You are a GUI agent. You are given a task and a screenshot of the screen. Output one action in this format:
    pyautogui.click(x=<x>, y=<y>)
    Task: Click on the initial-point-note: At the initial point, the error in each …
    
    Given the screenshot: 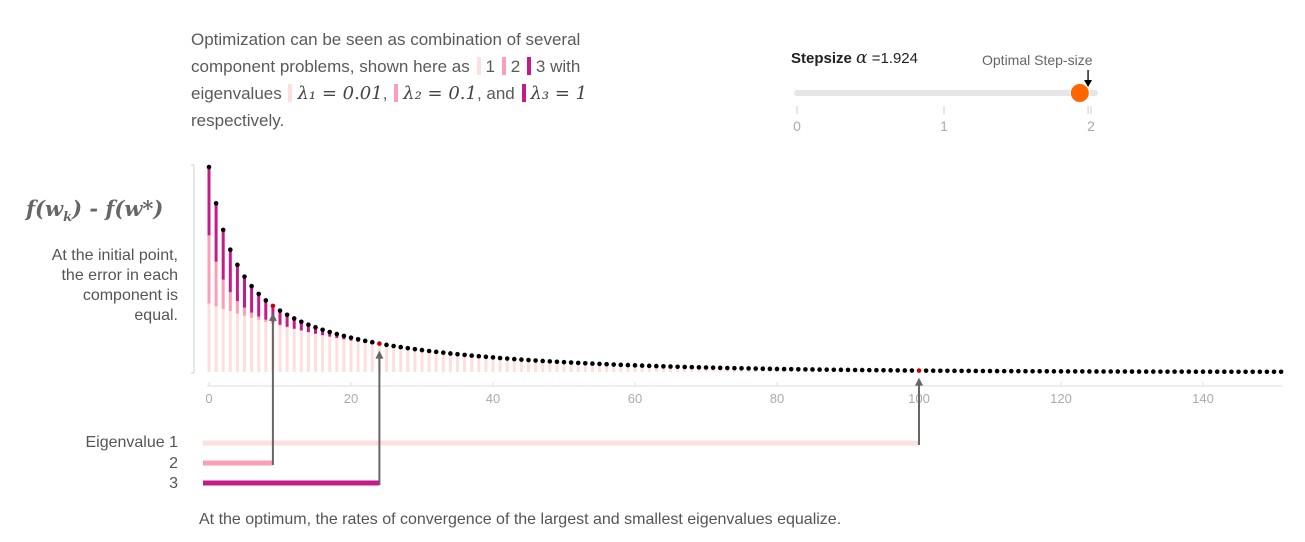 What is the action you would take?
    pyautogui.click(x=114, y=285)
    